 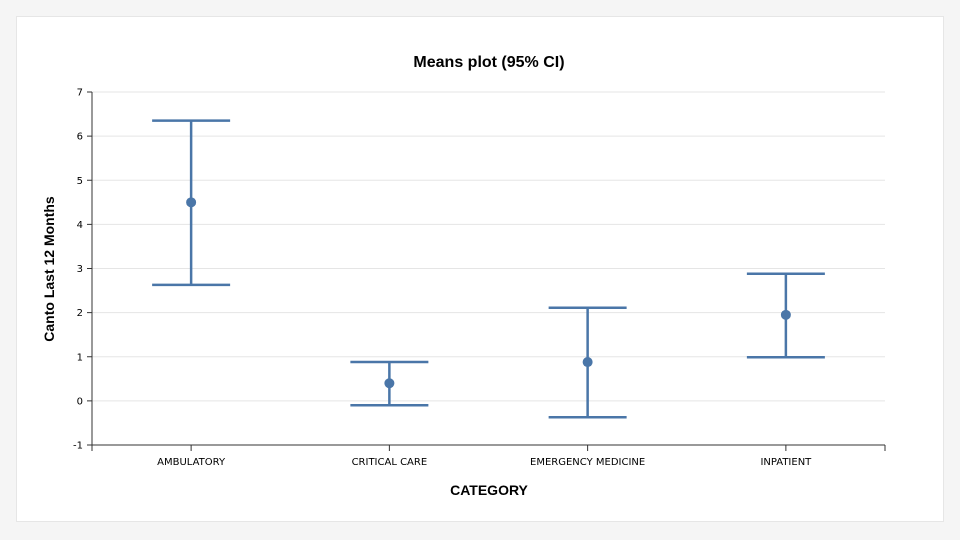 What do you see at coordinates (80, 137) in the screenshot?
I see `y-tick-label: 6` at bounding box center [80, 137].